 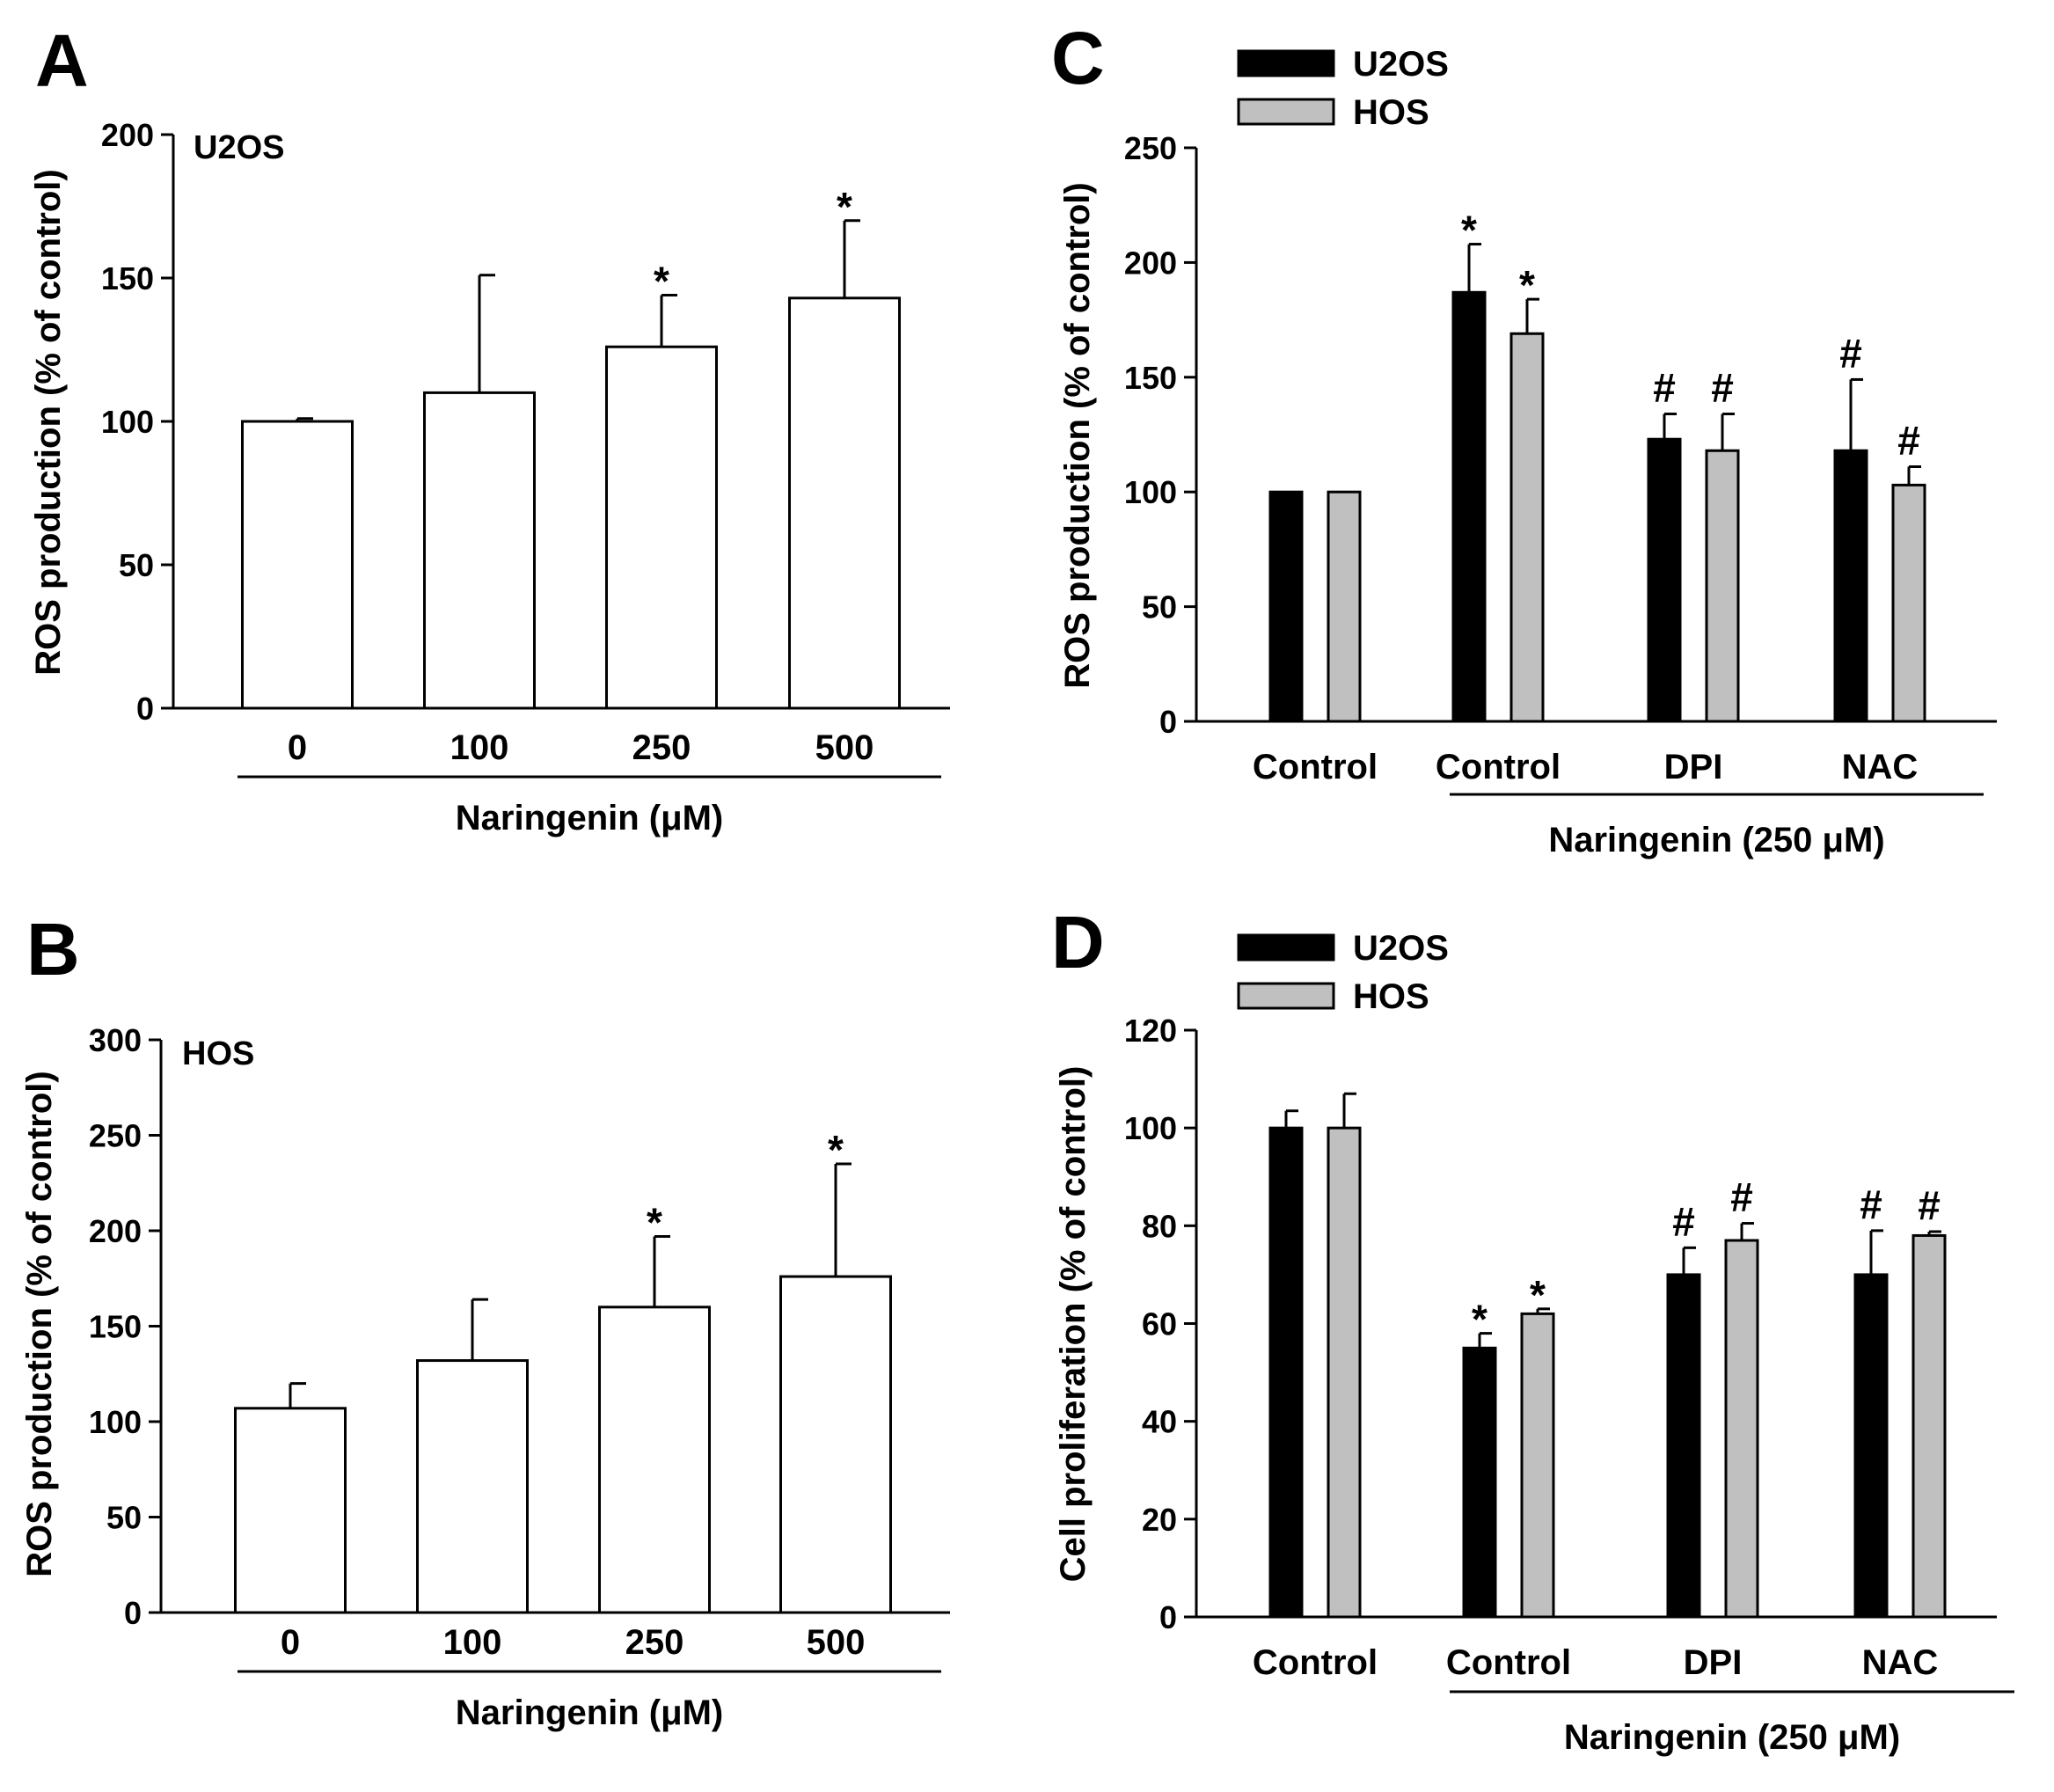 I want to click on inset-label: HOS, so click(x=218, y=1053).